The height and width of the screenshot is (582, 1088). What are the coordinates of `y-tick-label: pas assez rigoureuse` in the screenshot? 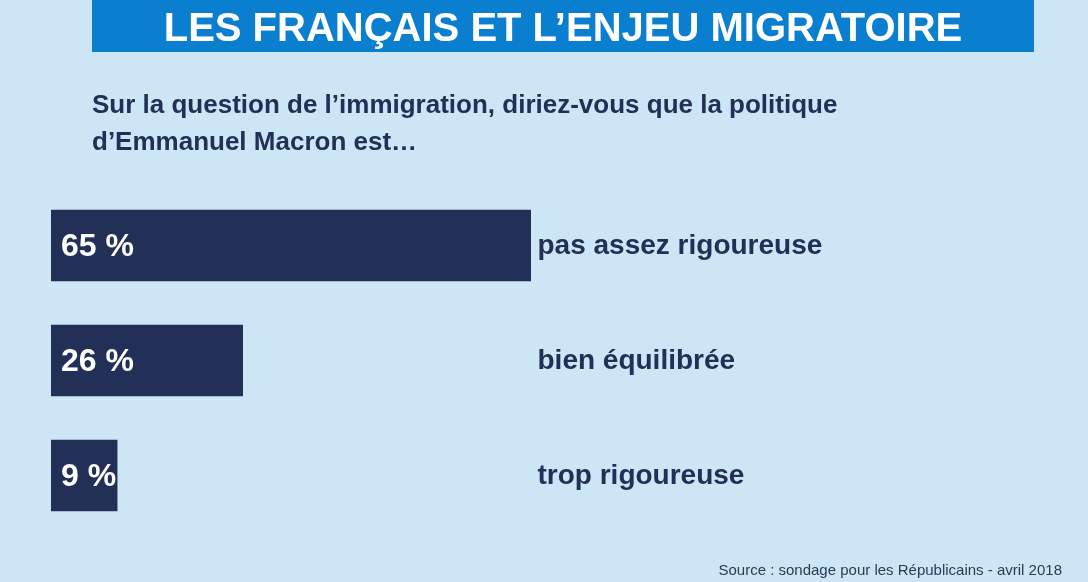 It's located at (680, 244).